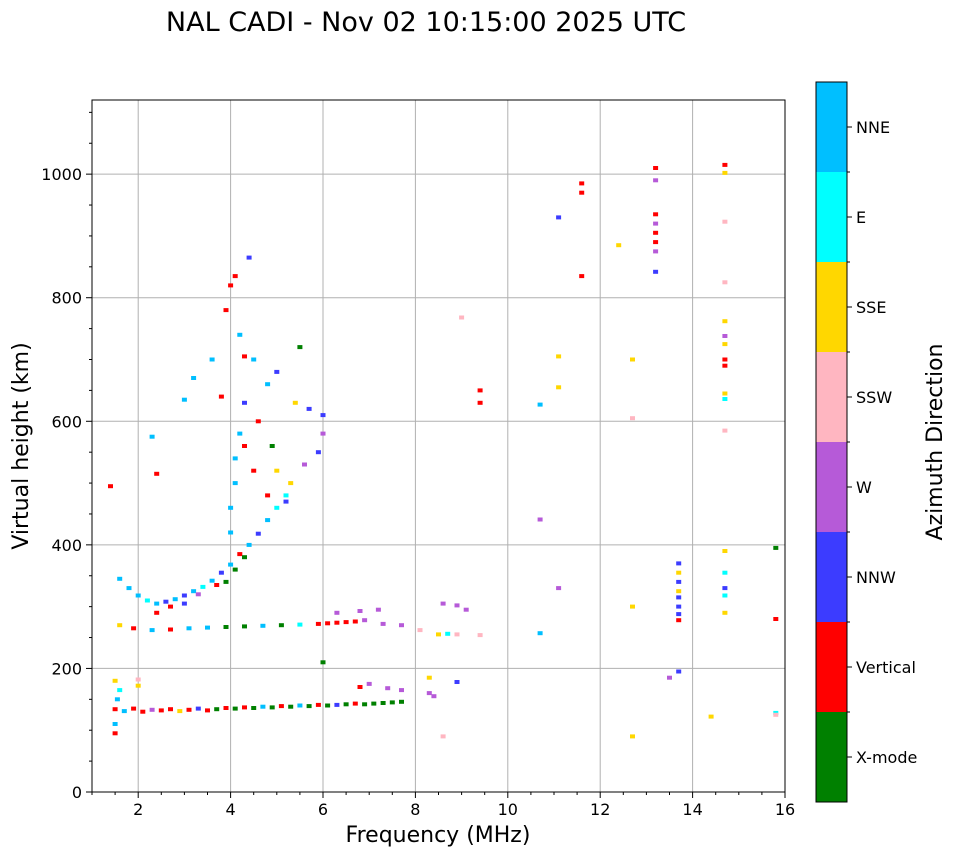 The image size is (958, 857). What do you see at coordinates (426, 22) in the screenshot?
I see `chart-title: NAL CADI - Nov 02 10:15:00 2025 UTC` at bounding box center [426, 22].